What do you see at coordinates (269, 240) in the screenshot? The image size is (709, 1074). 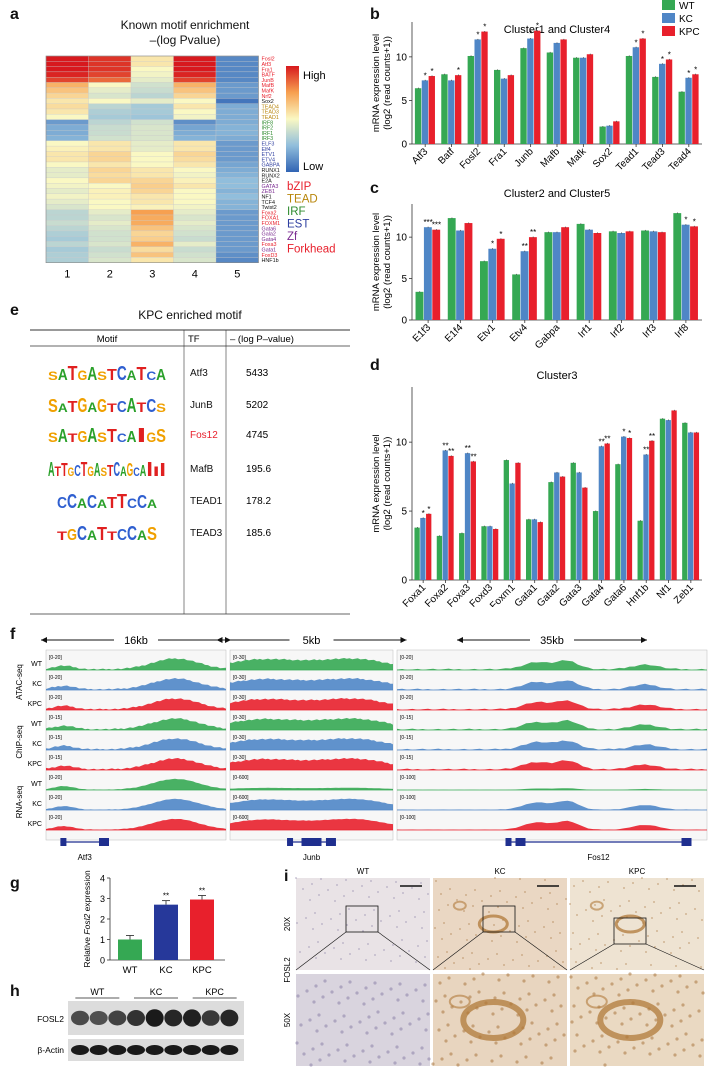 I see `heatmap-row-label: Gata4` at bounding box center [269, 240].